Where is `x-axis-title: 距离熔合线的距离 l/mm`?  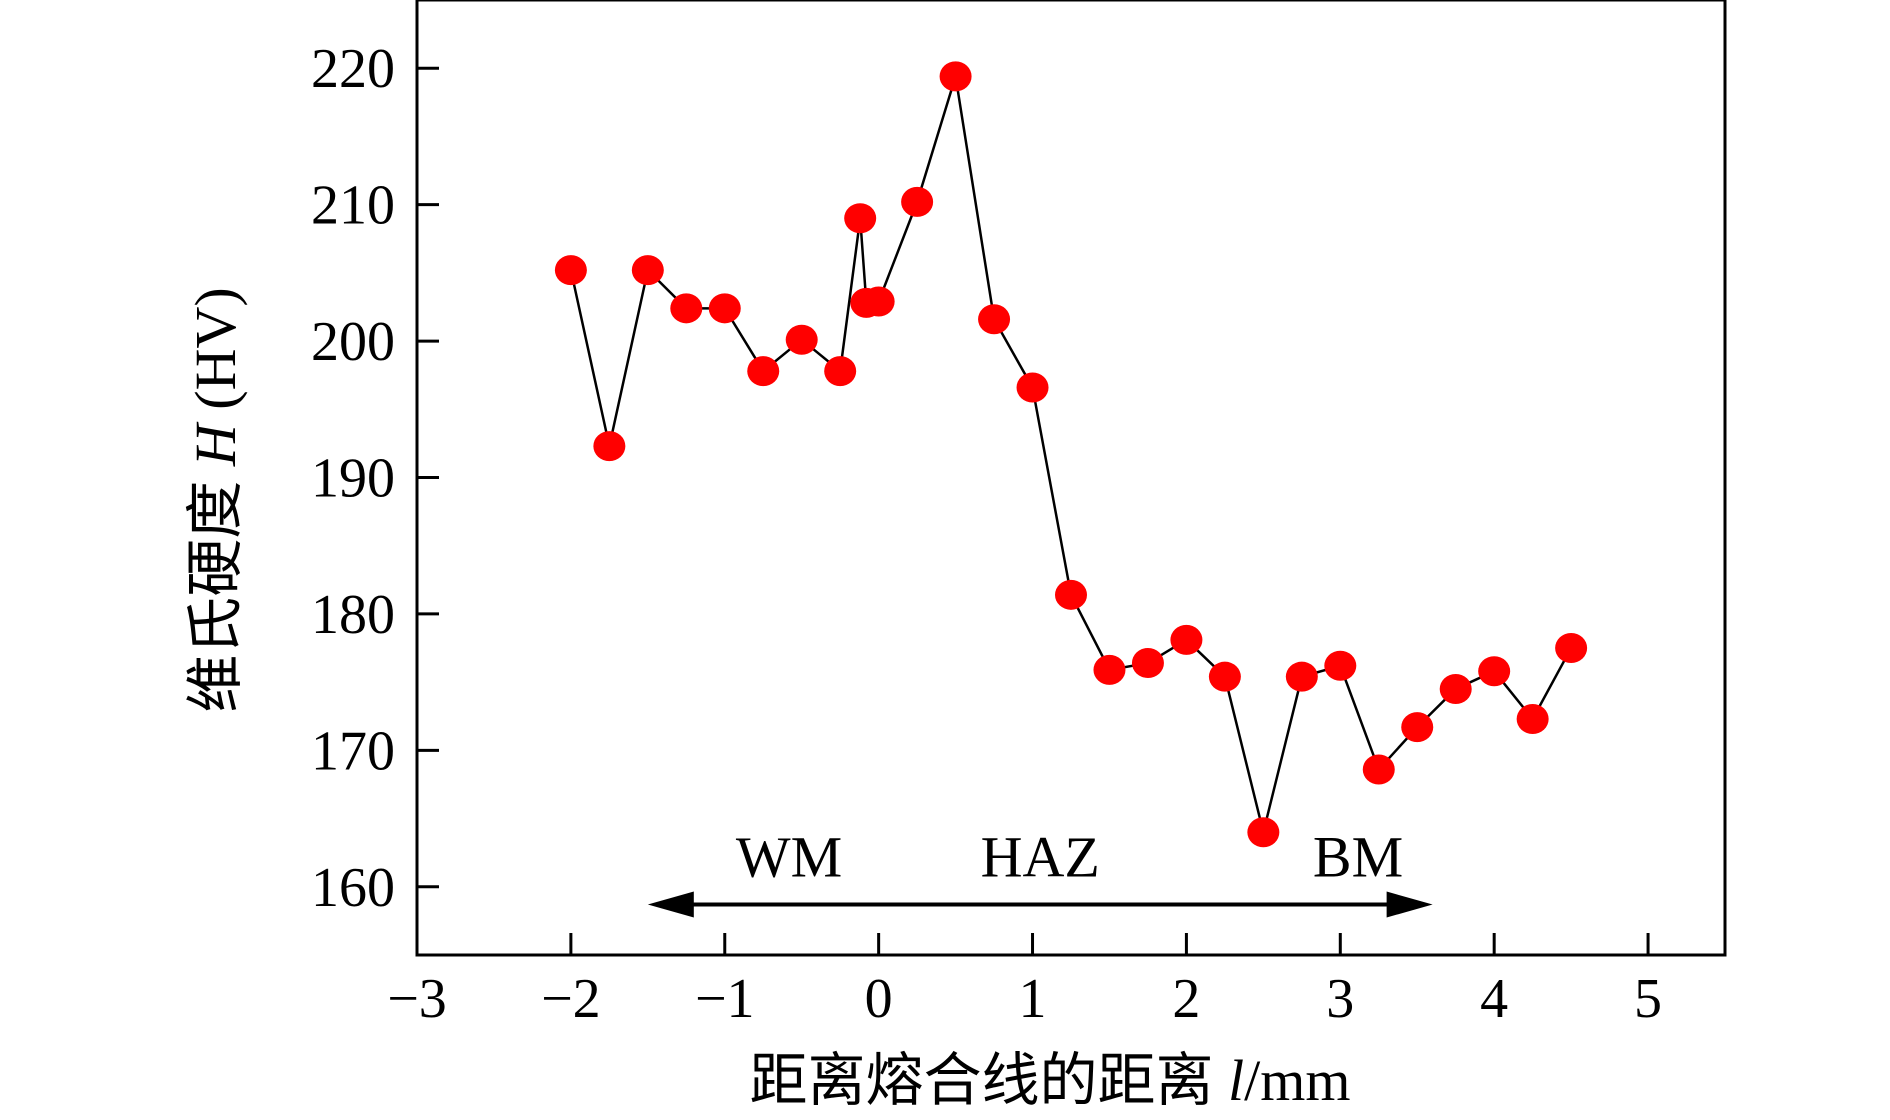
x-axis-title: 距离熔合线的距离 l/mm is located at coordinates (1050, 1080).